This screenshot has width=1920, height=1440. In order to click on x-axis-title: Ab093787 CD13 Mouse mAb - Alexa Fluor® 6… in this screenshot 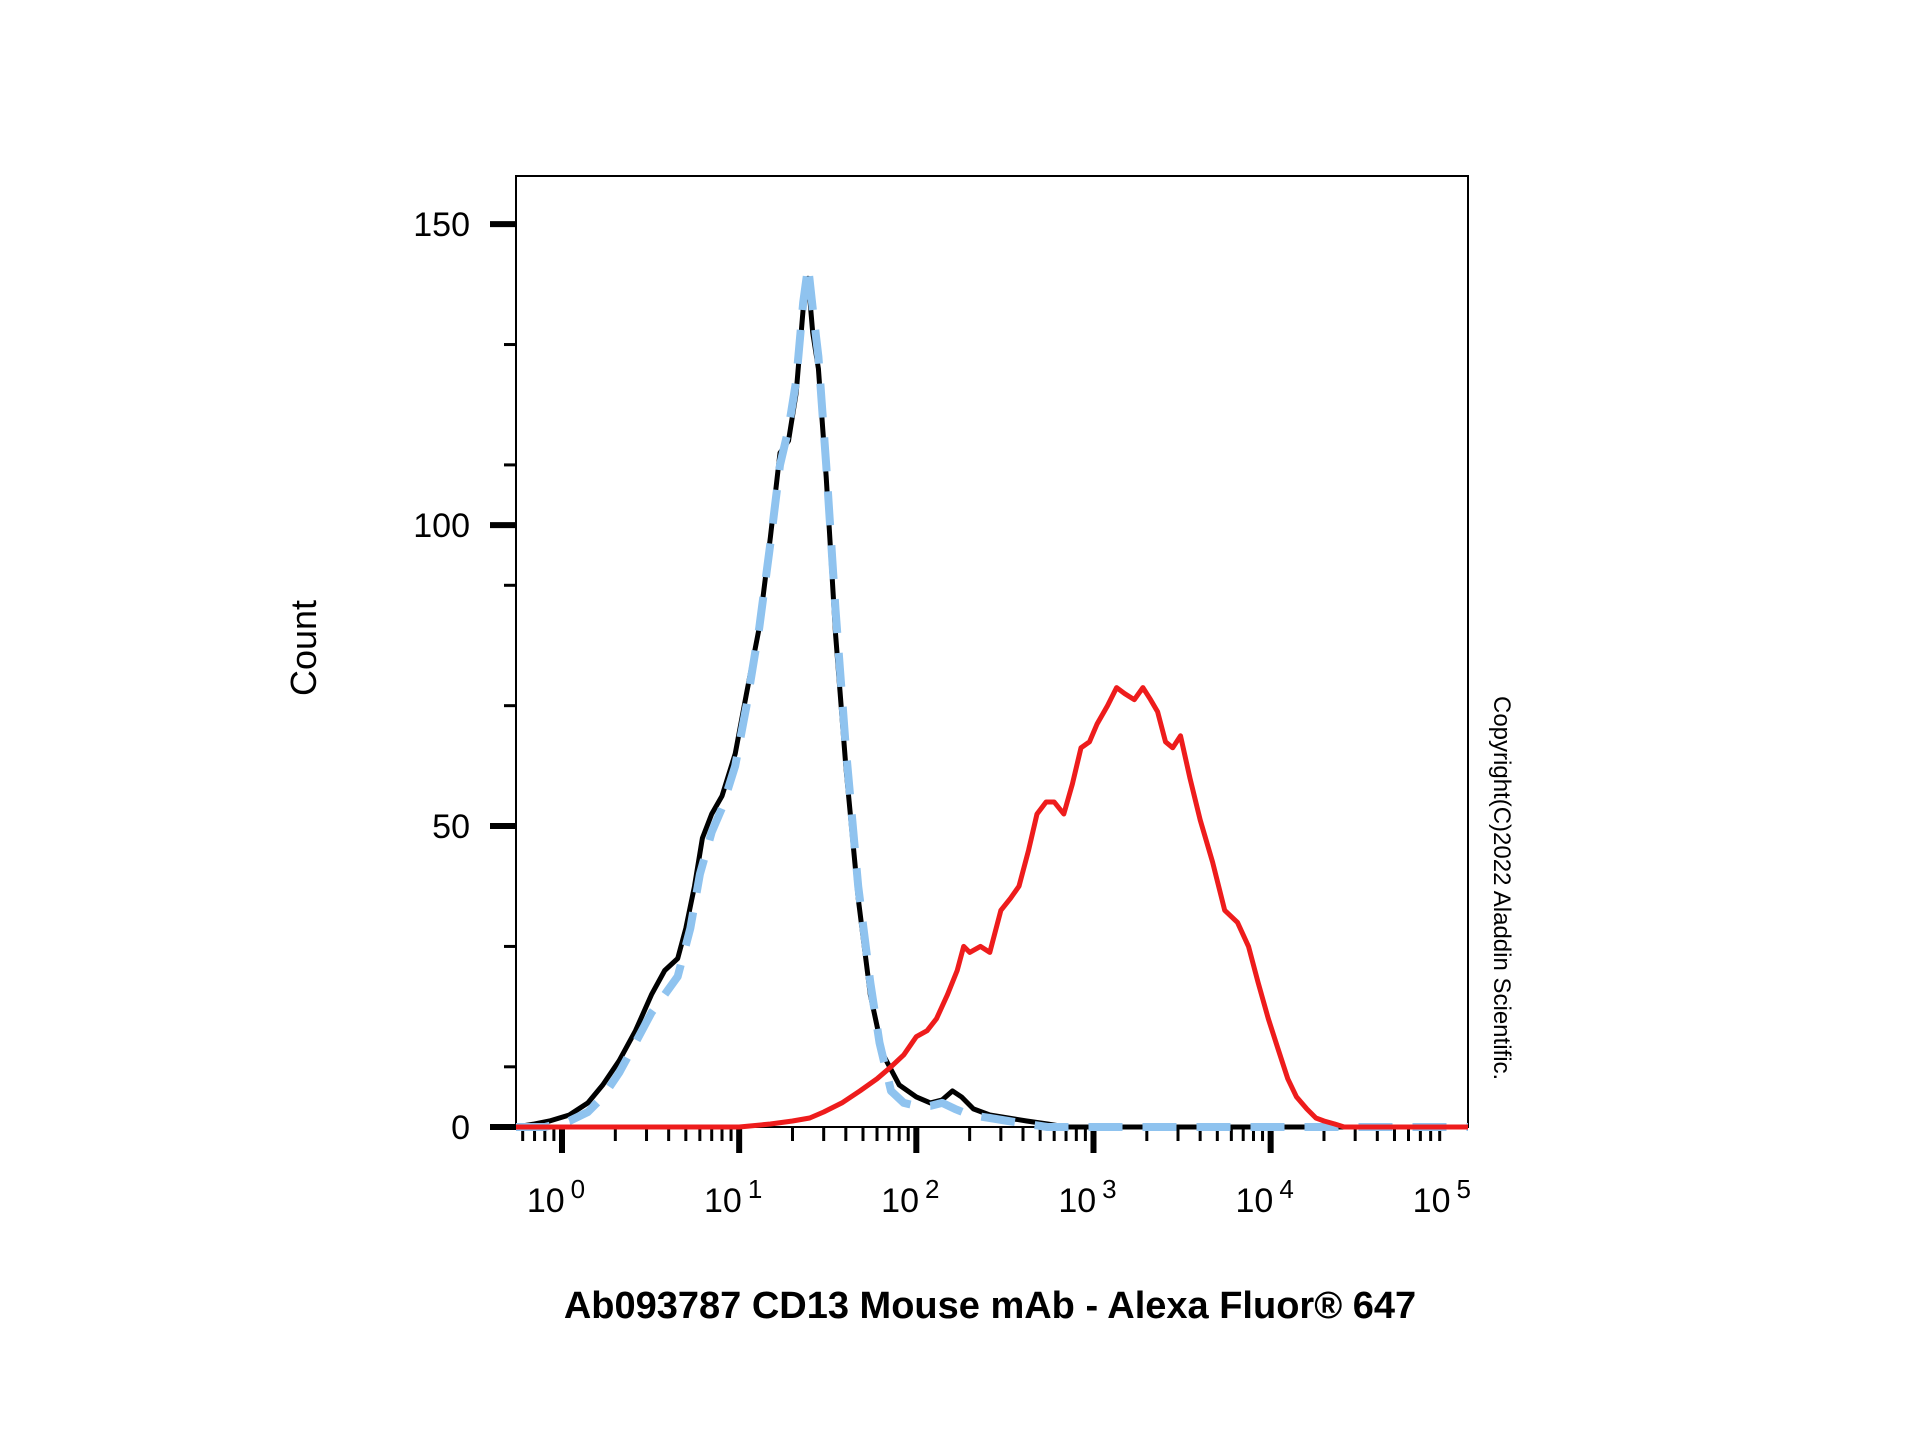, I will do `click(990, 1306)`.